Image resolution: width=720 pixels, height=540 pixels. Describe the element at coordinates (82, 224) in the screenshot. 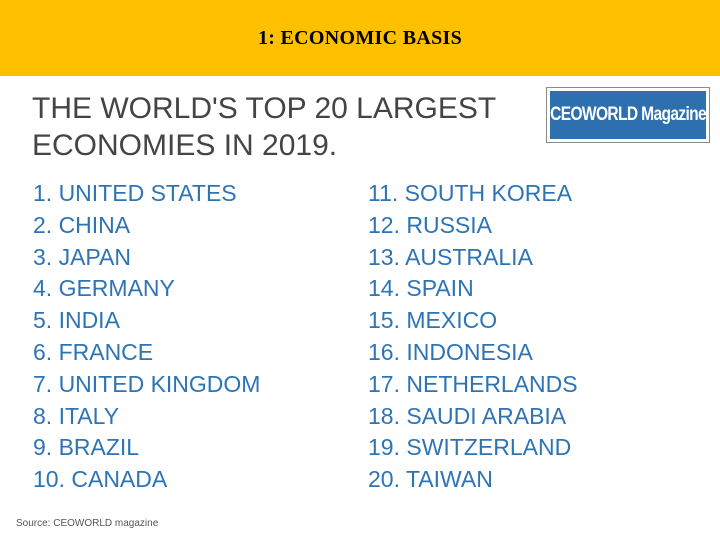

I see `list-item: 2. CHINA` at that location.